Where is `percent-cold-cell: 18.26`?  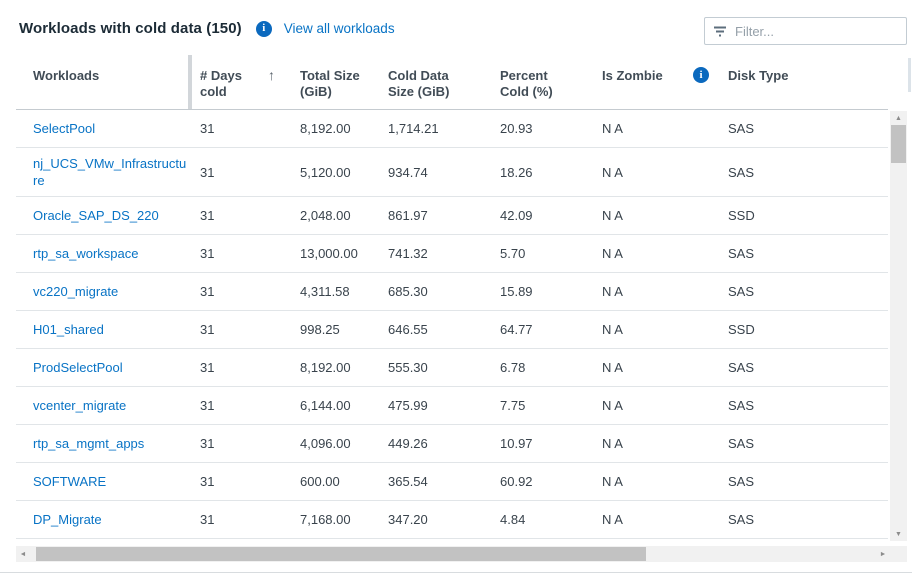 percent-cold-cell: 18.26 is located at coordinates (516, 172).